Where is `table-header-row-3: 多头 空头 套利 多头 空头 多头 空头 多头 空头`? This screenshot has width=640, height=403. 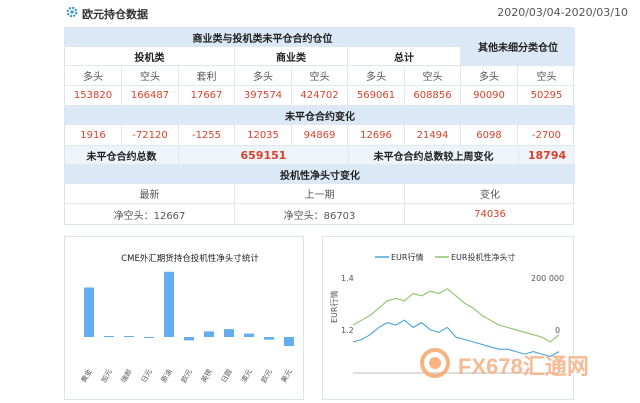
table-header-row-3: 多头 空头 套利 多头 空头 多头 空头 多头 空头 is located at coordinates (320, 76).